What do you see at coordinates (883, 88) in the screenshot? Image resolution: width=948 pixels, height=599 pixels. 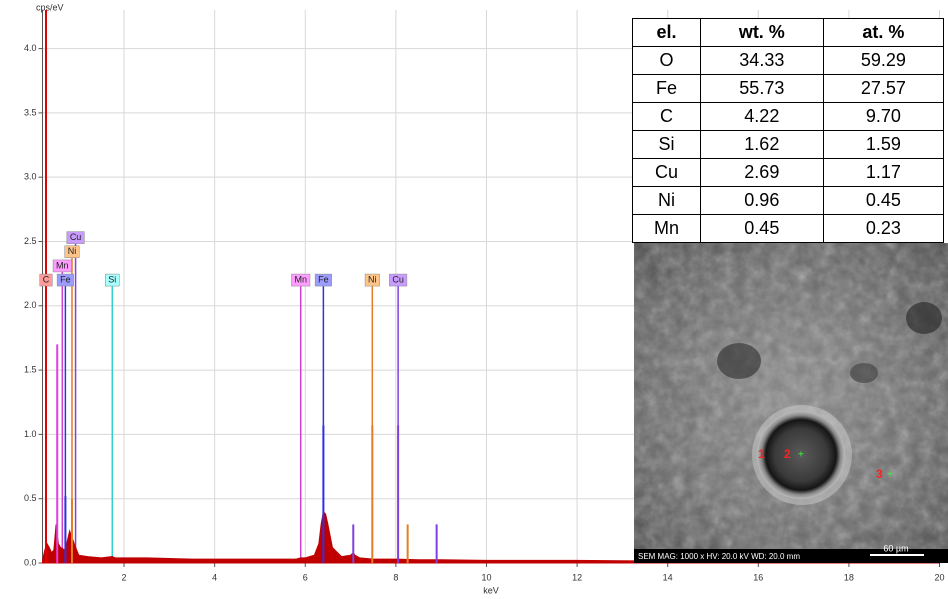 I see `table-cell: 27.57` at bounding box center [883, 88].